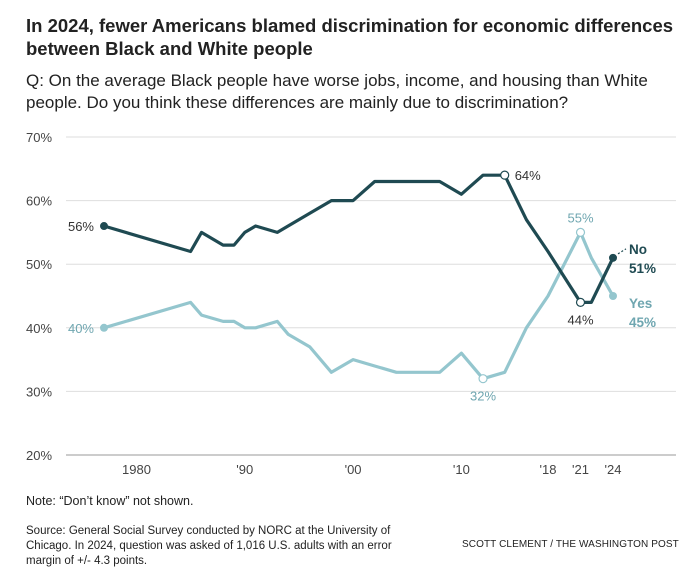  What do you see at coordinates (39, 264) in the screenshot?
I see `y-tick-label: 50%` at bounding box center [39, 264].